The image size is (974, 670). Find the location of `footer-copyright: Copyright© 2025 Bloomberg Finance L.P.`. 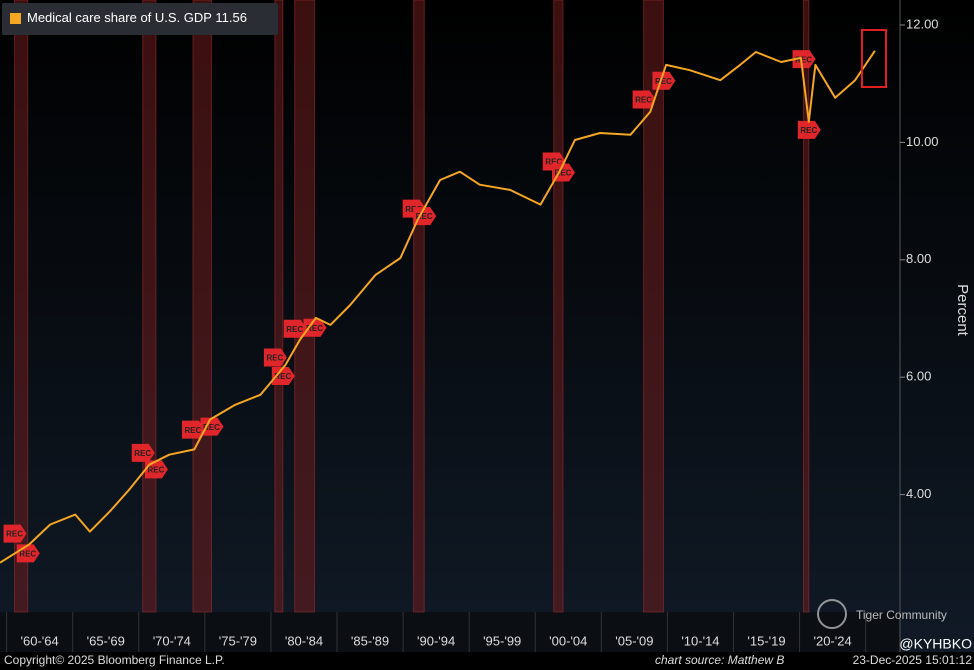

footer-copyright: Copyright© 2025 Bloomberg Finance L.P. is located at coordinates (114, 660).